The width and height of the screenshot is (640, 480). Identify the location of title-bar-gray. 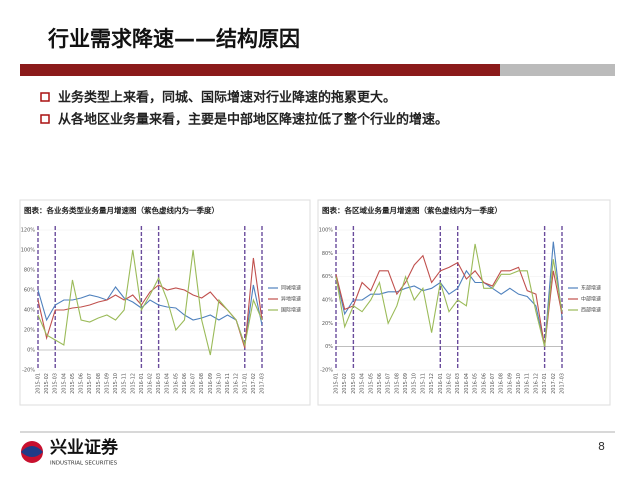
(557, 70).